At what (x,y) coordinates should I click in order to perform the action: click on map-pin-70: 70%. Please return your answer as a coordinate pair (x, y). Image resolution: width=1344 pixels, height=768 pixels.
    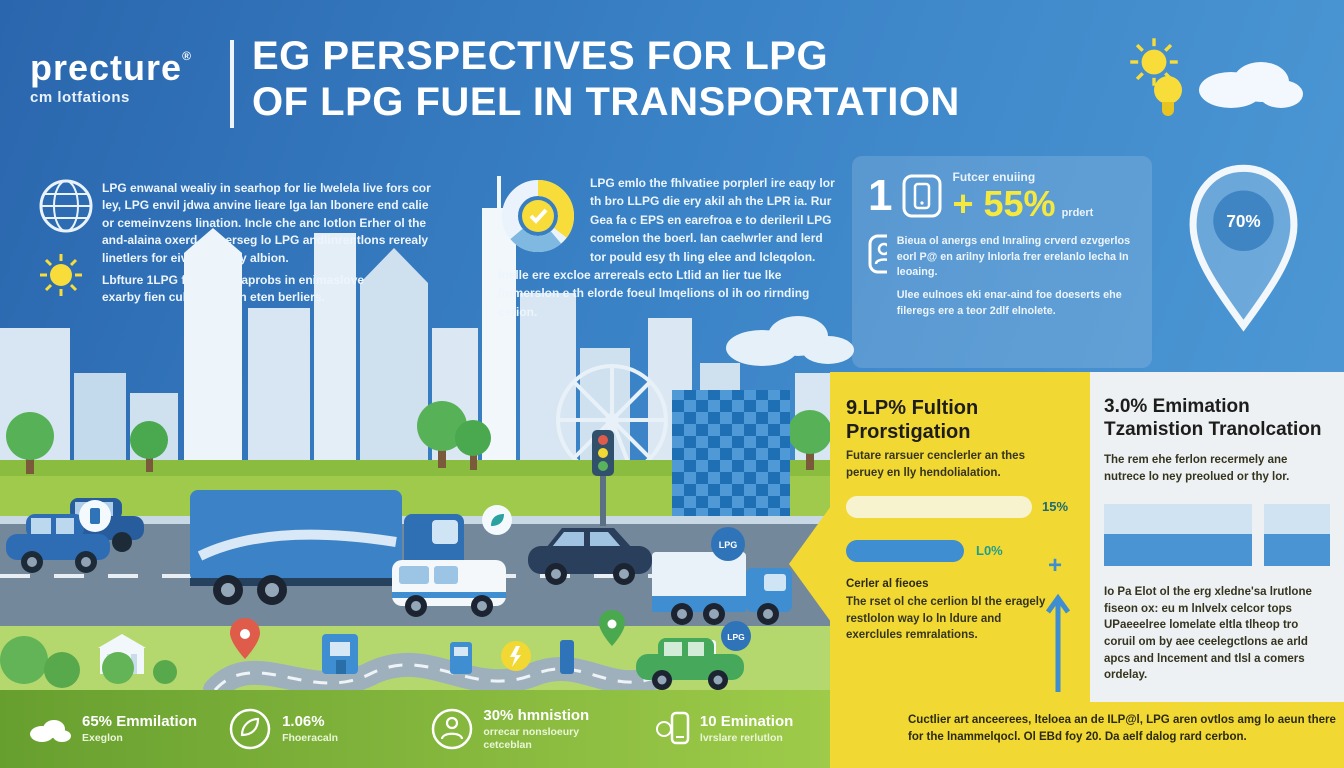
    Looking at the image, I should click on (1243, 248).